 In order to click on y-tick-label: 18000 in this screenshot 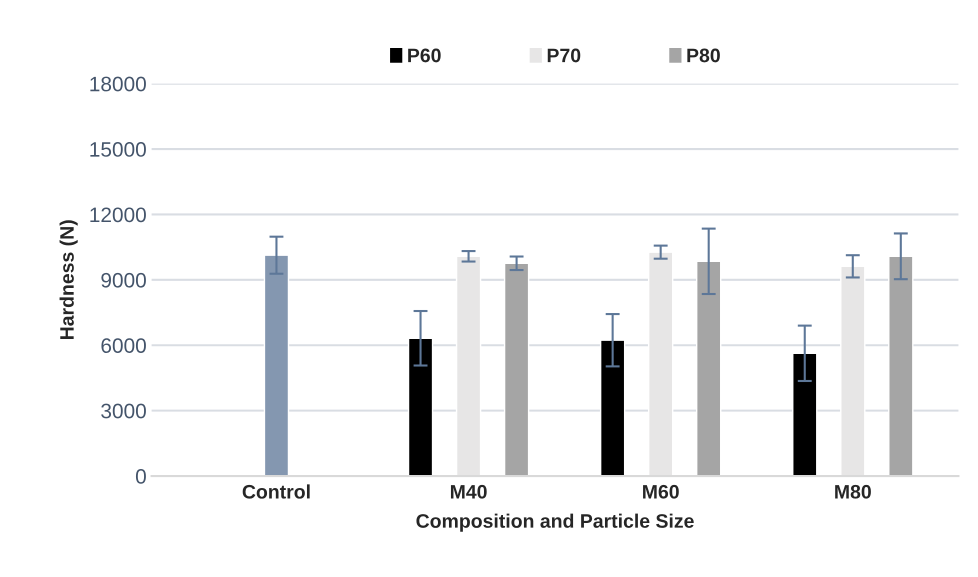, I will do `click(118, 84)`.